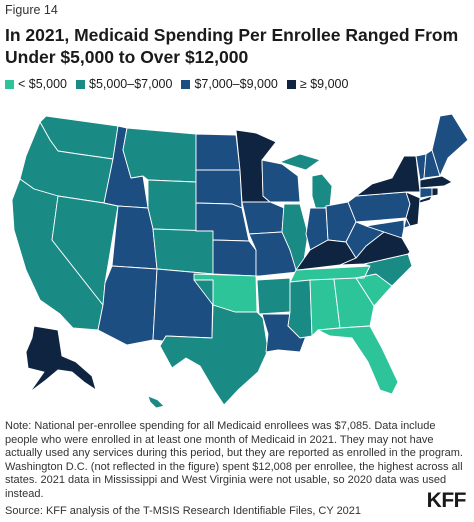 The image size is (474, 522). What do you see at coordinates (450, 145) in the screenshot?
I see `state-me` at bounding box center [450, 145].